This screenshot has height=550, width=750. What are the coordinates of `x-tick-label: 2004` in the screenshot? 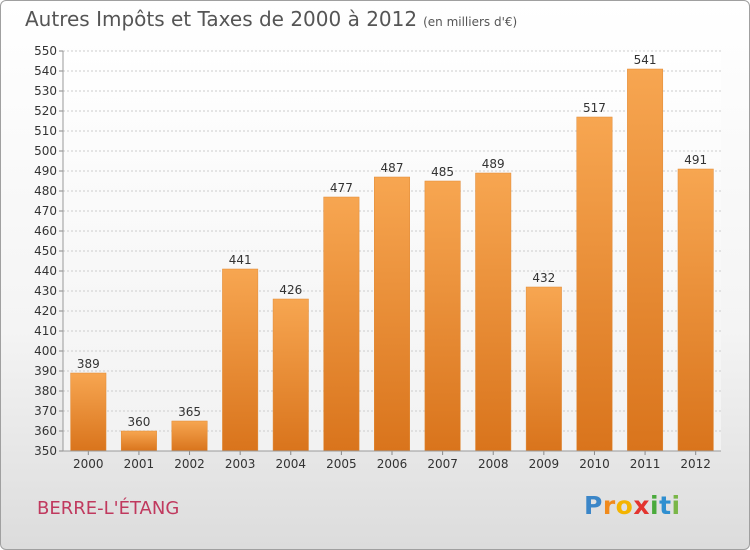 It's located at (290, 464).